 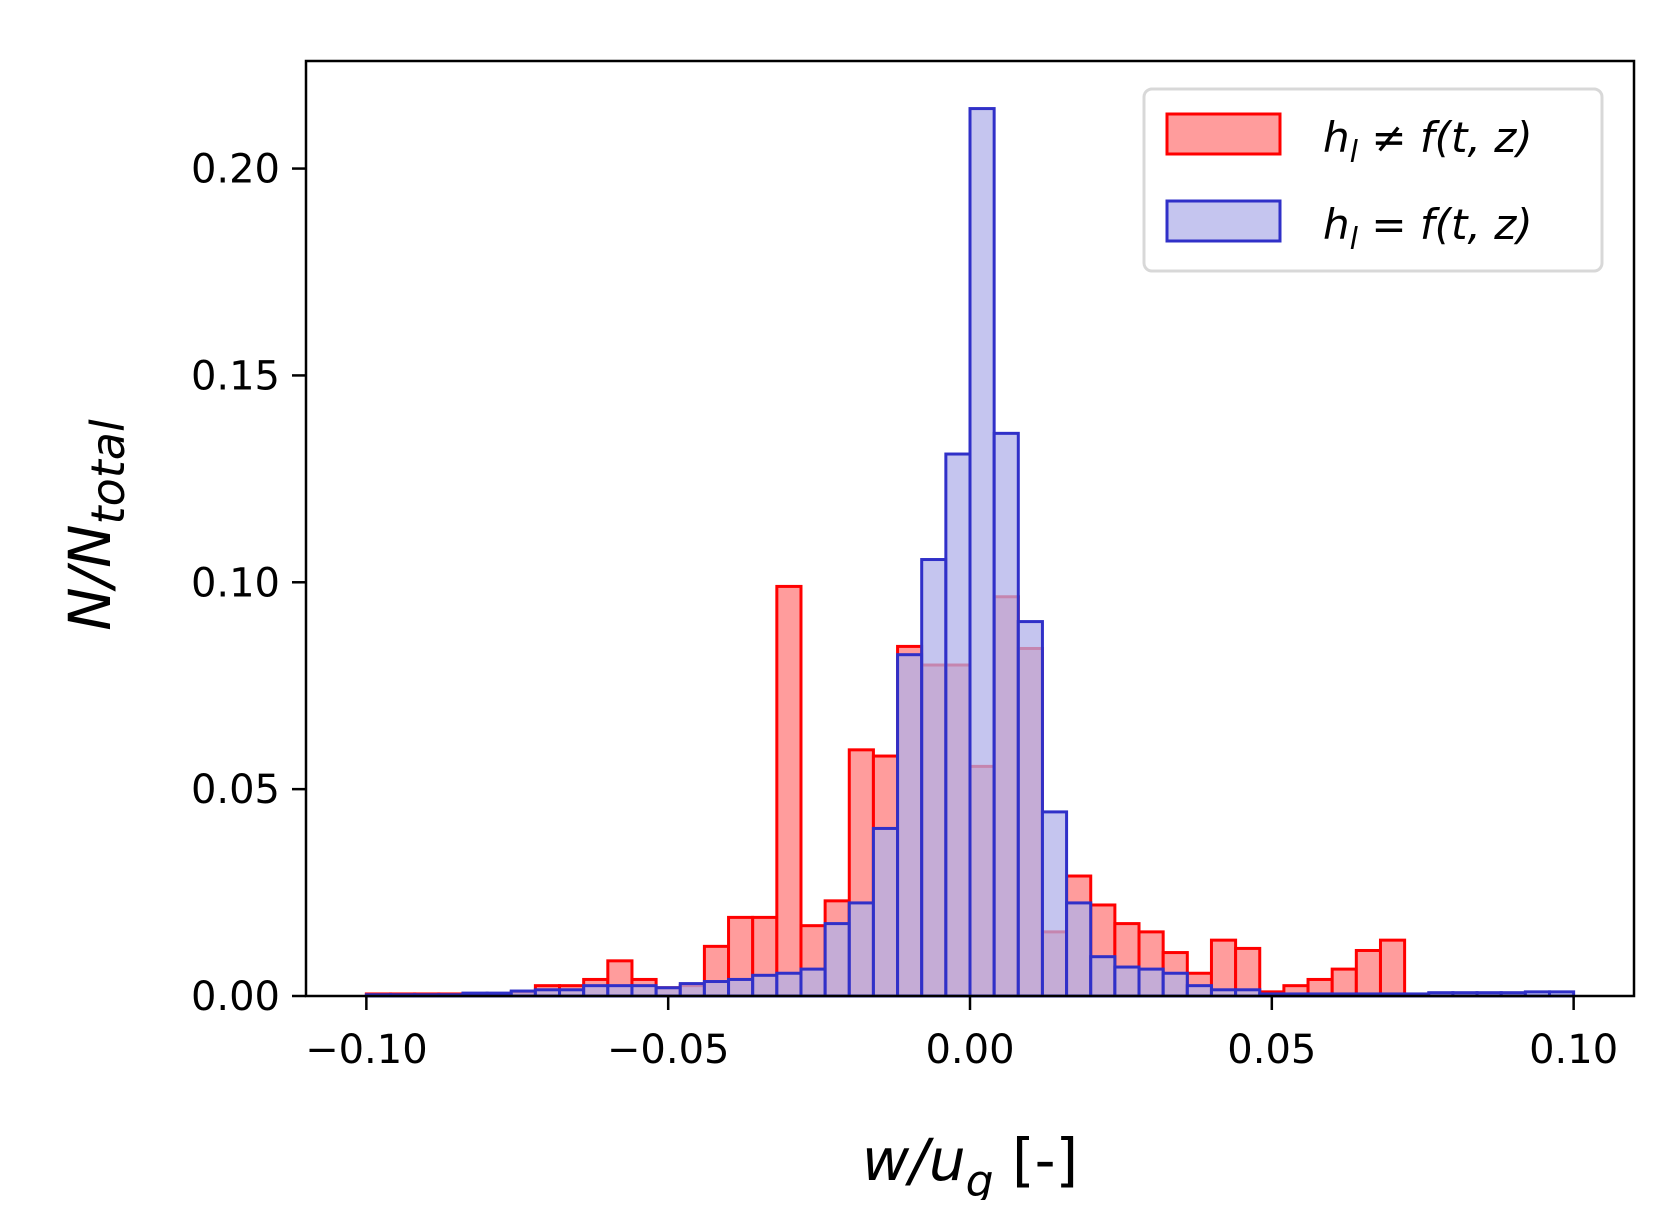 What do you see at coordinates (235, 376) in the screenshot?
I see `y-tick-label: 0.15` at bounding box center [235, 376].